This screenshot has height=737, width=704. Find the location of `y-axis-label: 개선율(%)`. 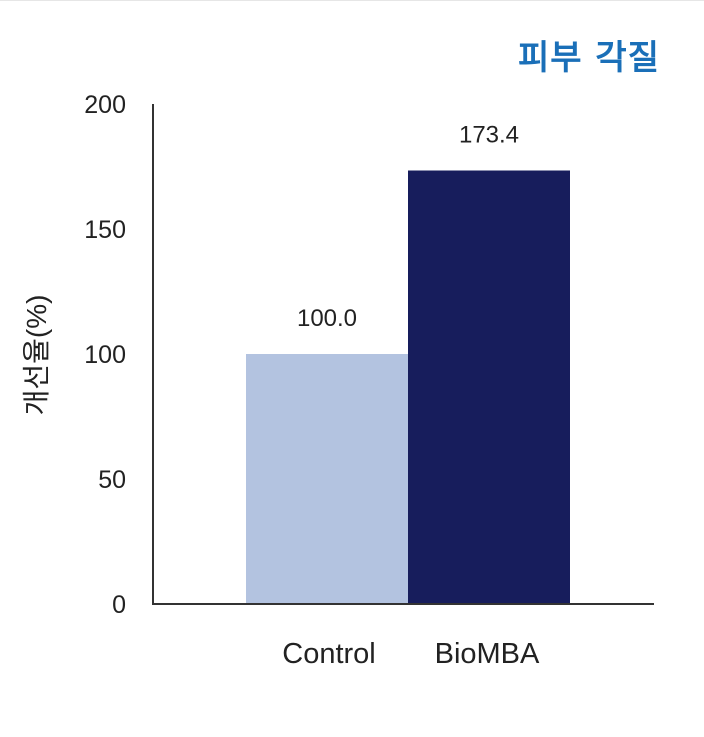

y-axis-label: 개선율(%) is located at coordinates (36, 355).